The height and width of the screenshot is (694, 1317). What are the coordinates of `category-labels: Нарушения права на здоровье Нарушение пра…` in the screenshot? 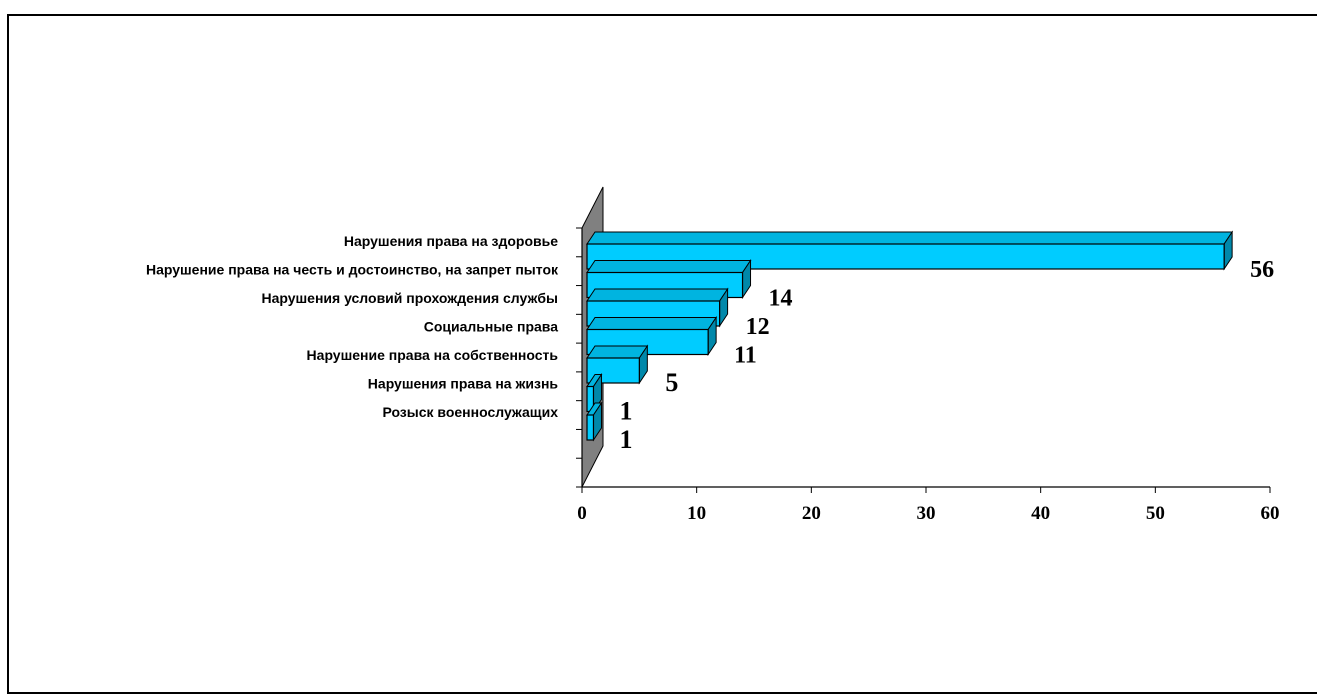 It's located at (352, 326).